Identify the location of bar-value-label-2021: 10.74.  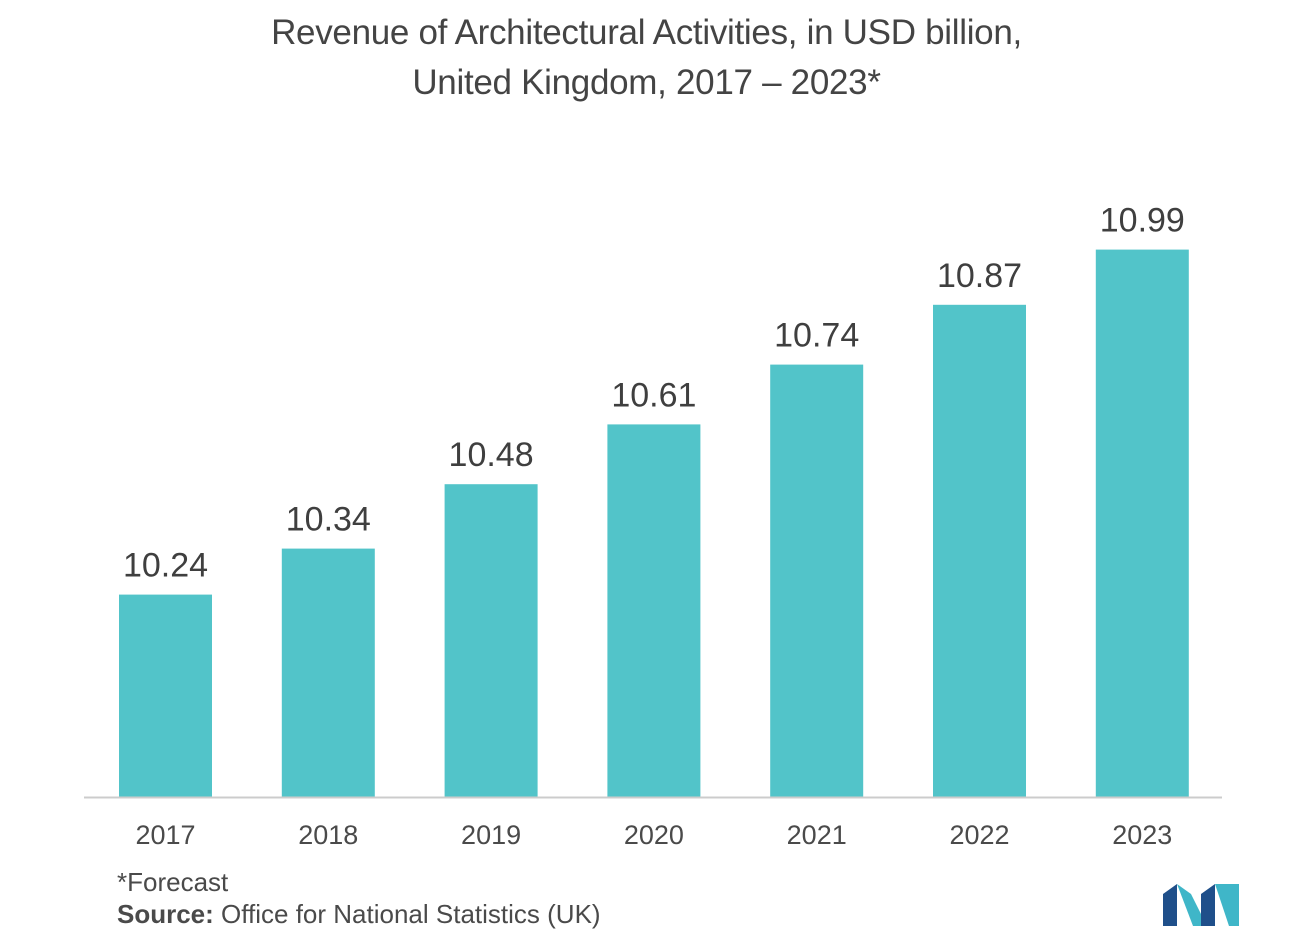
(816, 336).